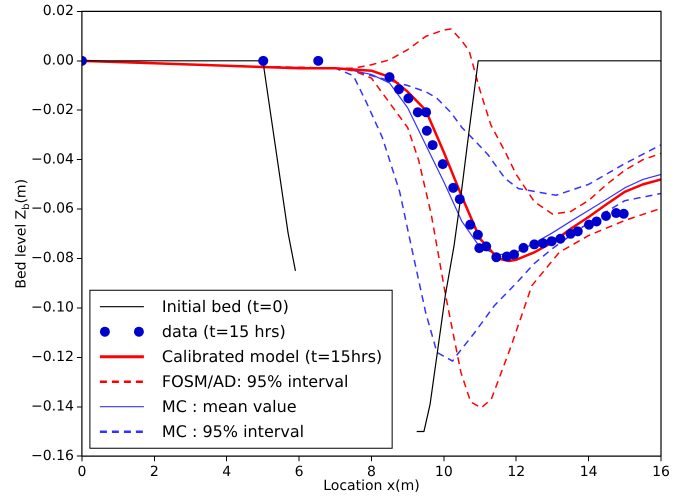 The image size is (683, 498). What do you see at coordinates (52, 110) in the screenshot?
I see `y-tick-label: −0.02` at bounding box center [52, 110].